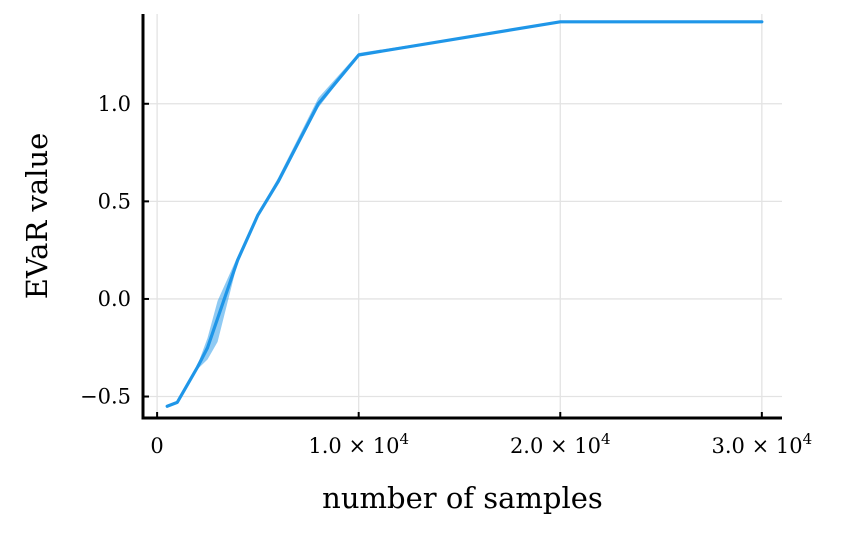 The image size is (846, 542). I want to click on y-tick-label: −0.5, so click(105, 397).